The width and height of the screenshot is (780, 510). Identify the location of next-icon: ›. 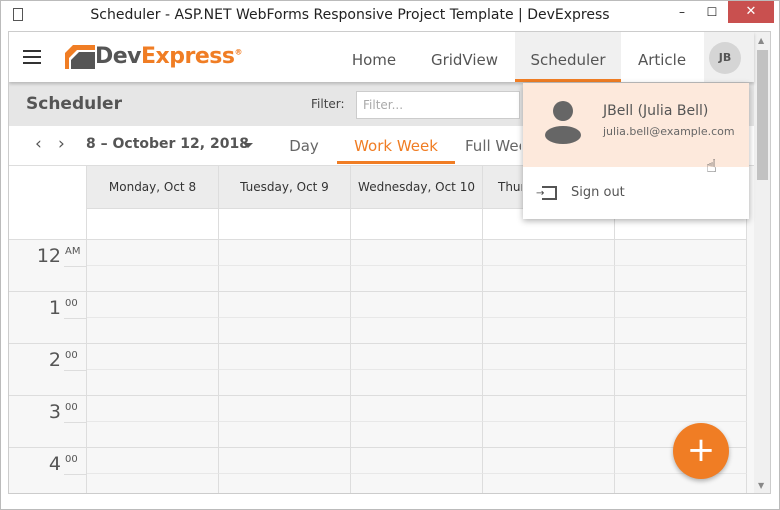
(61, 144).